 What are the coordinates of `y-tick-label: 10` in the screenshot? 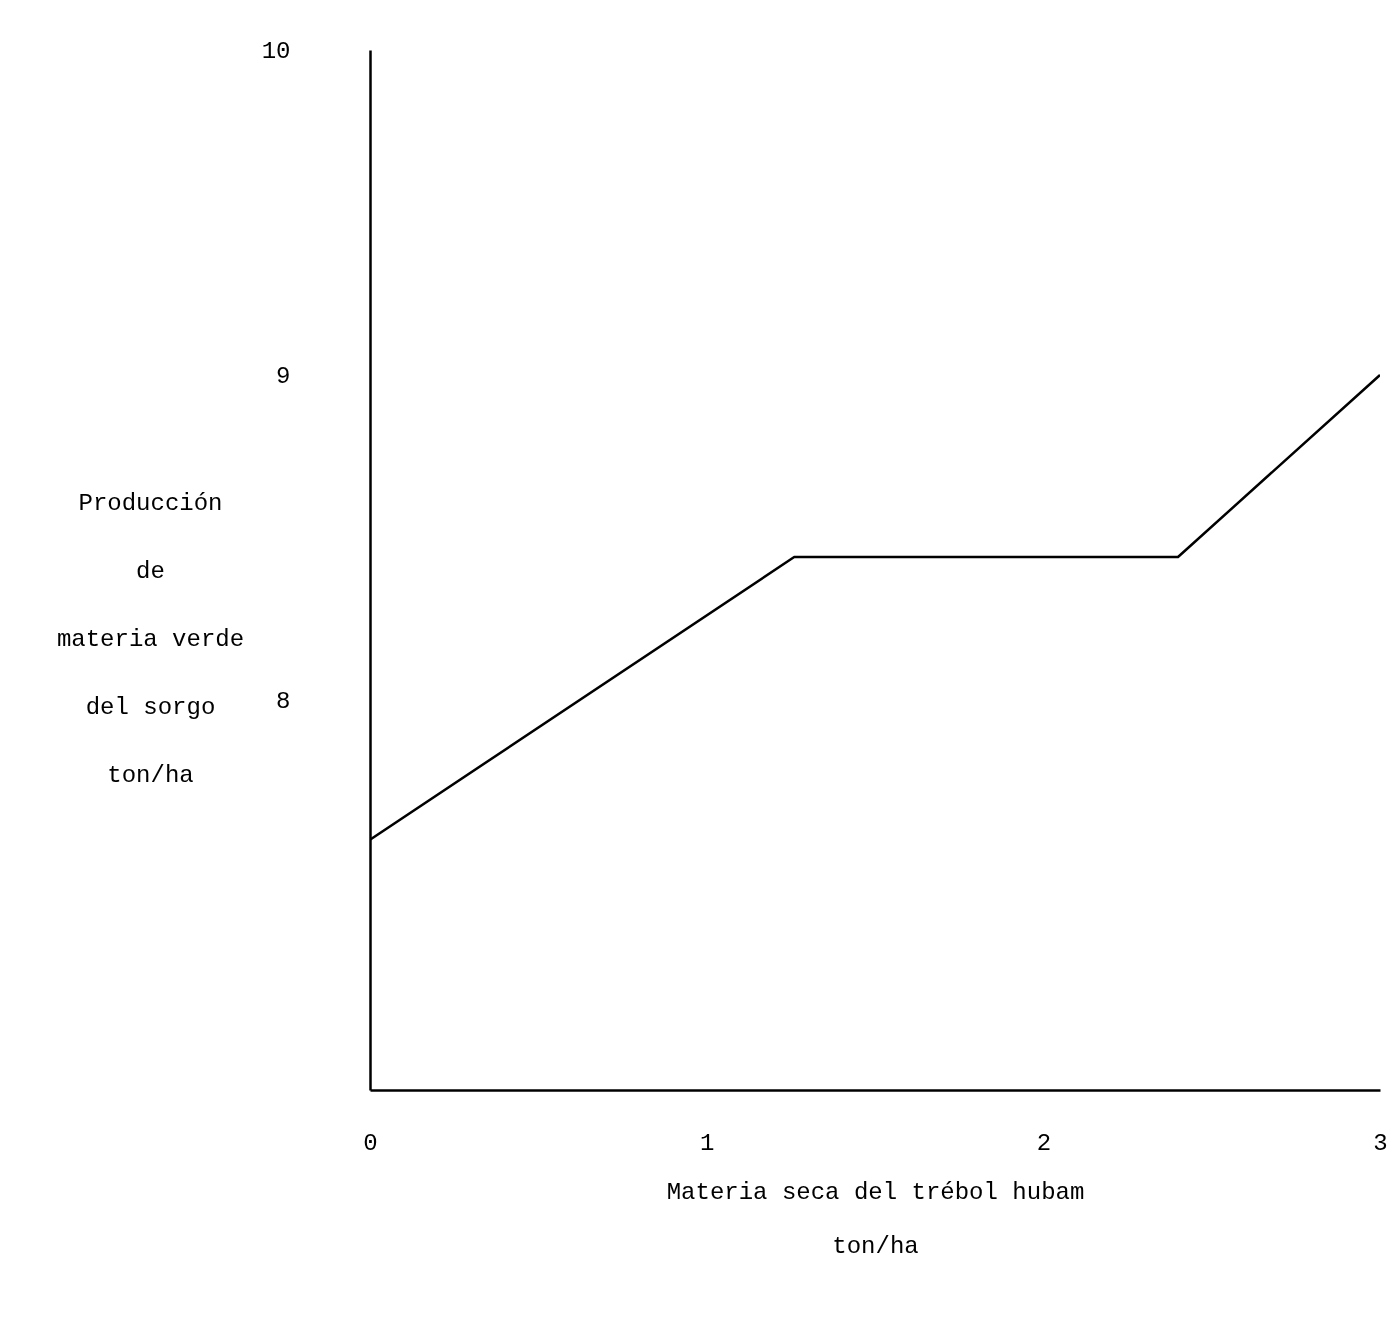 It's located at (276, 51).